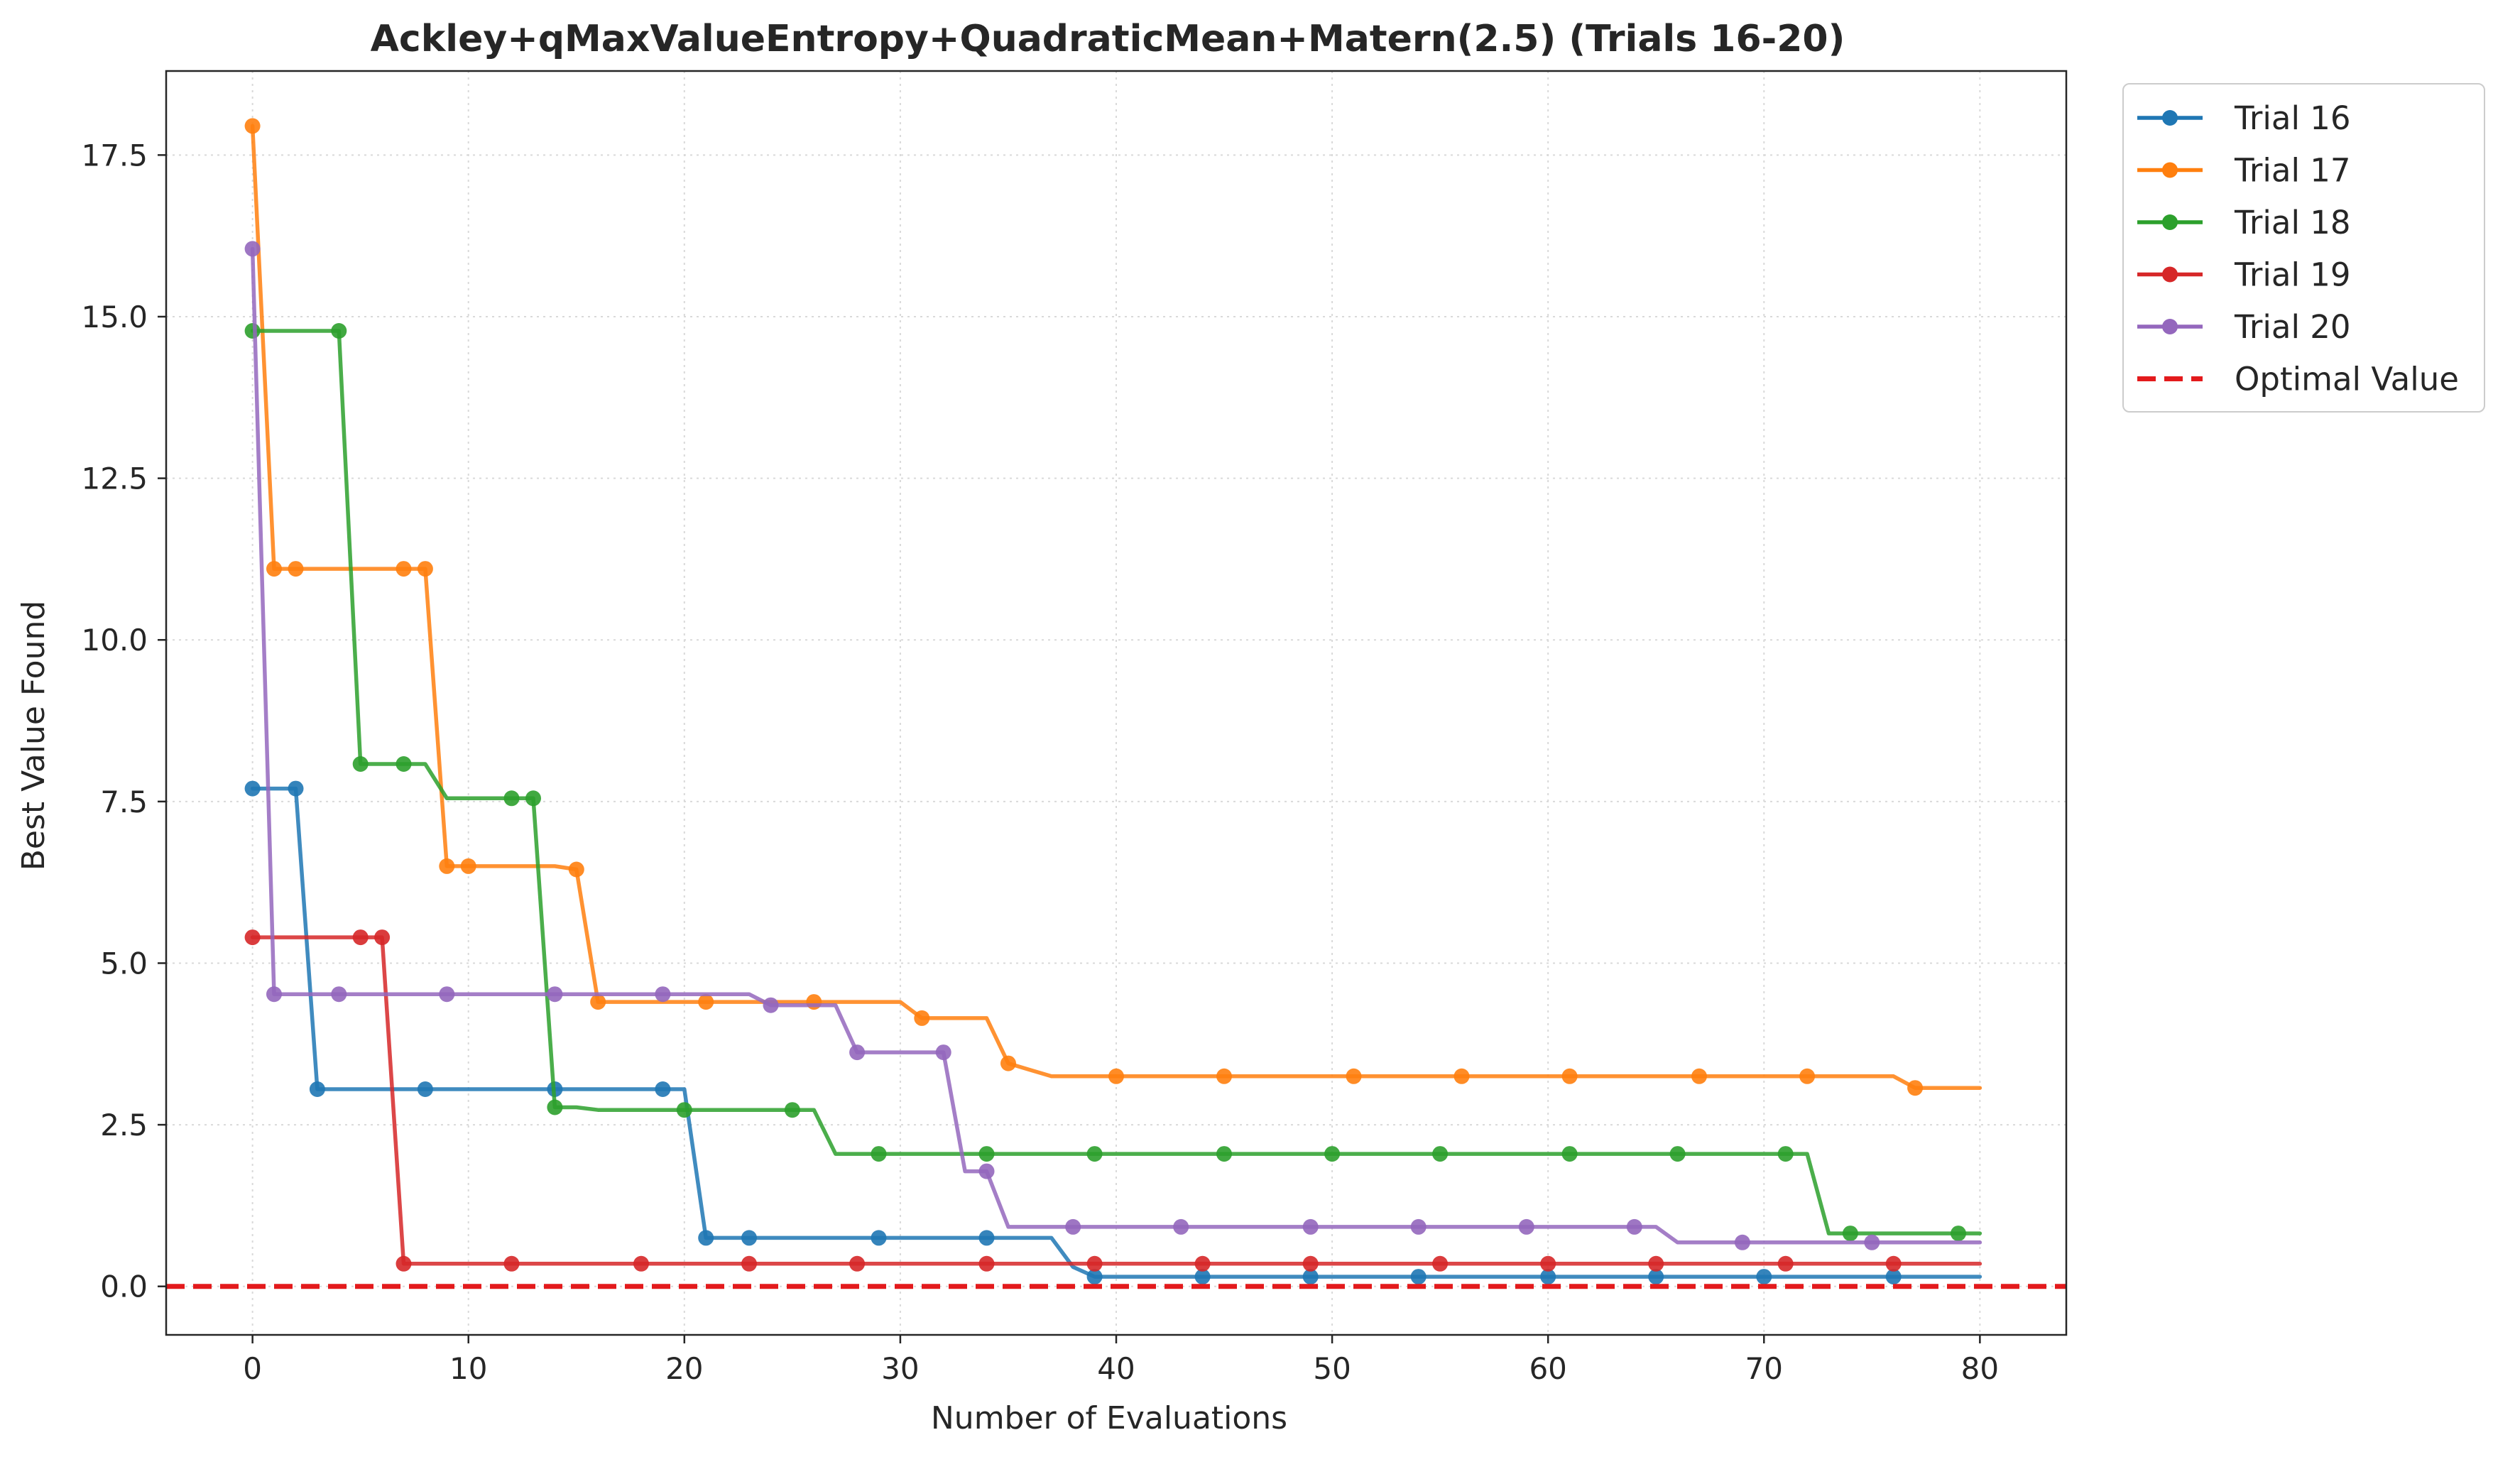 This screenshot has height=1457, width=2520. I want to click on y-axis-label: Best Value Found, so click(34, 736).